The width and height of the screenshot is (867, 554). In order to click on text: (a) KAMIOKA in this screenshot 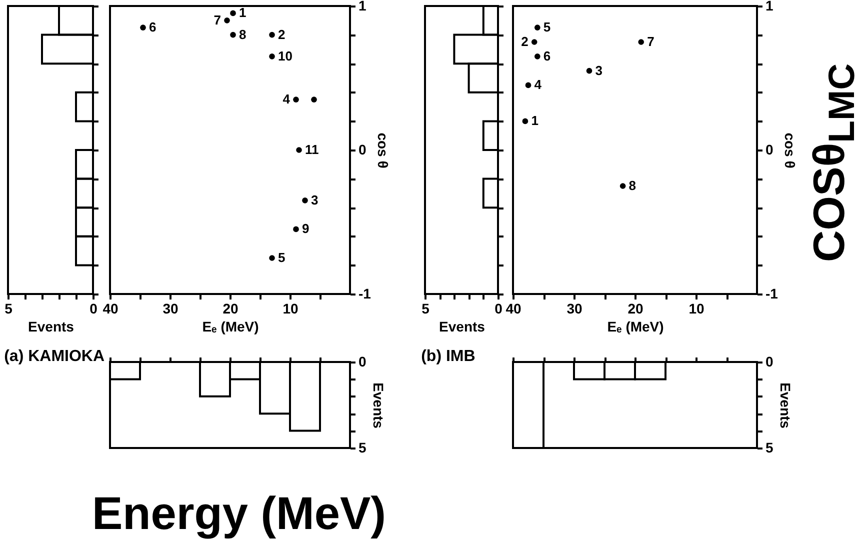, I will do `click(54, 356)`.